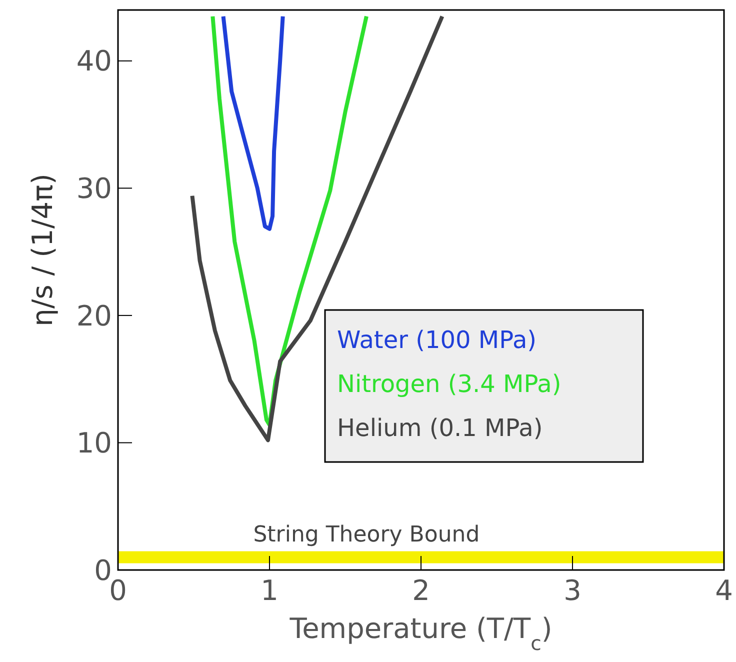  Describe the element at coordinates (94, 188) in the screenshot. I see `y-tick-label: 30` at that location.